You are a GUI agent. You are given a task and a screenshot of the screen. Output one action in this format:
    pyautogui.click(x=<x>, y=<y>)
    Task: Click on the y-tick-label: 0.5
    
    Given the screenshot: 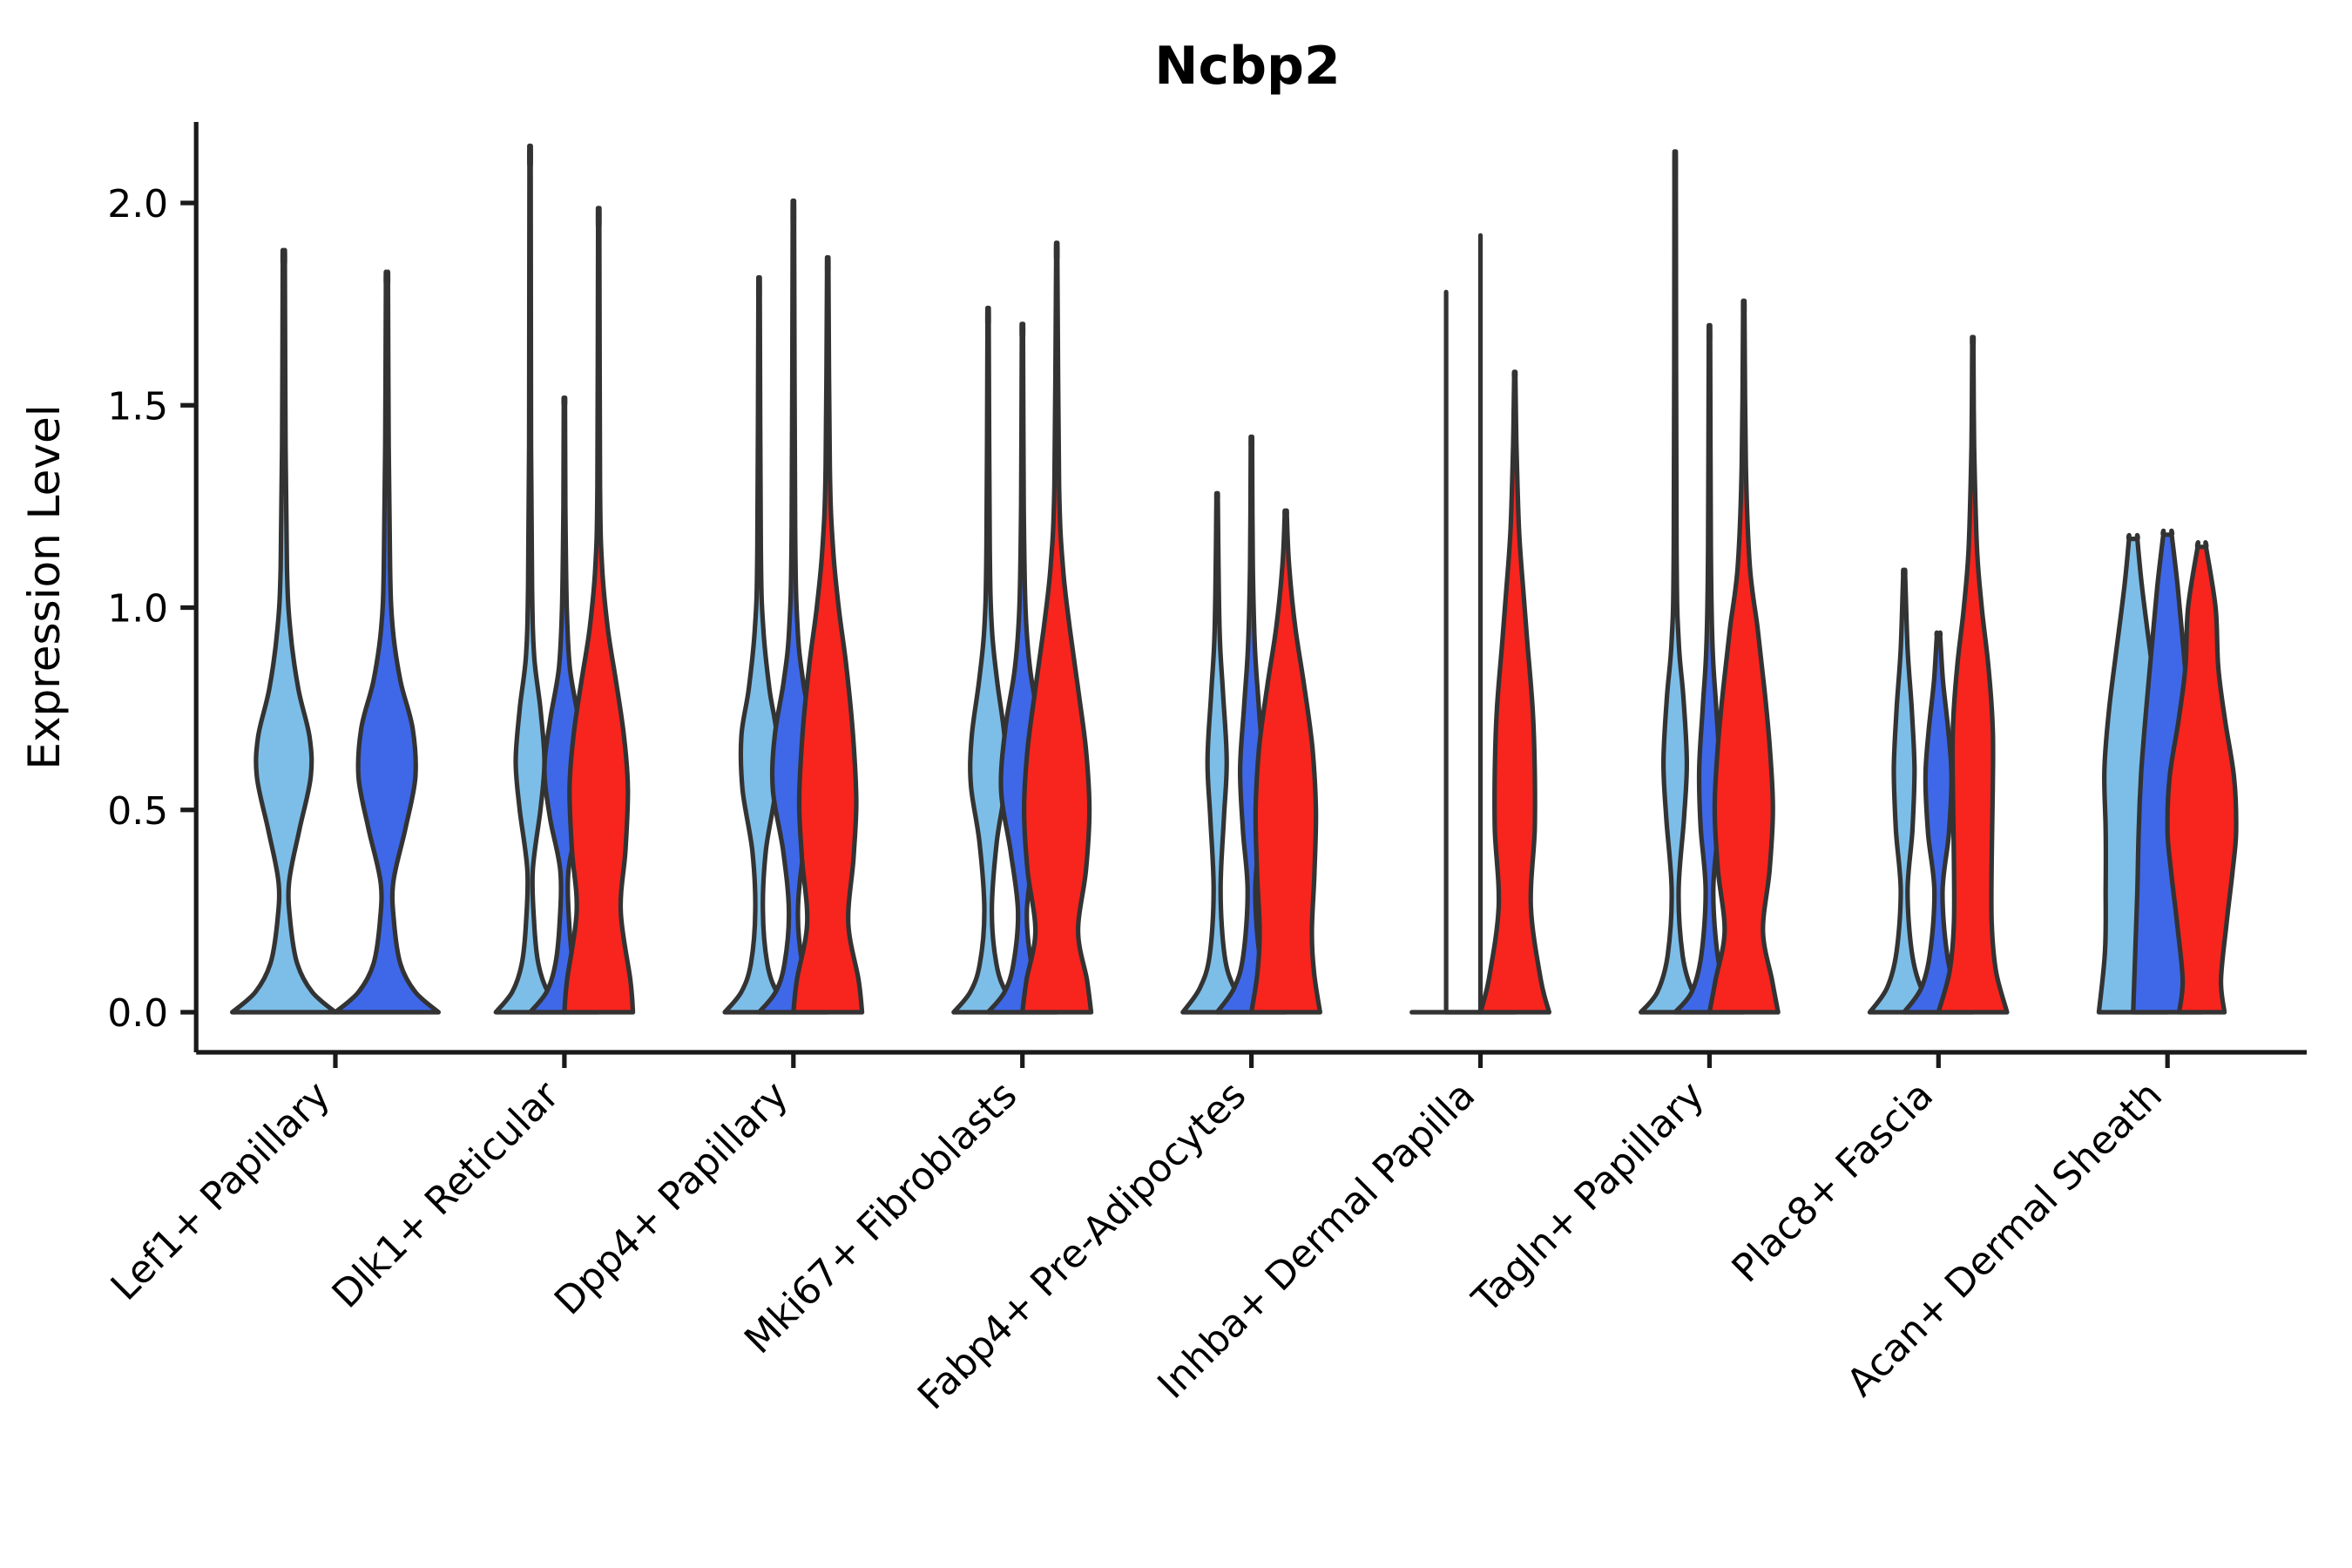 What is the action you would take?
    pyautogui.click(x=137, y=811)
    